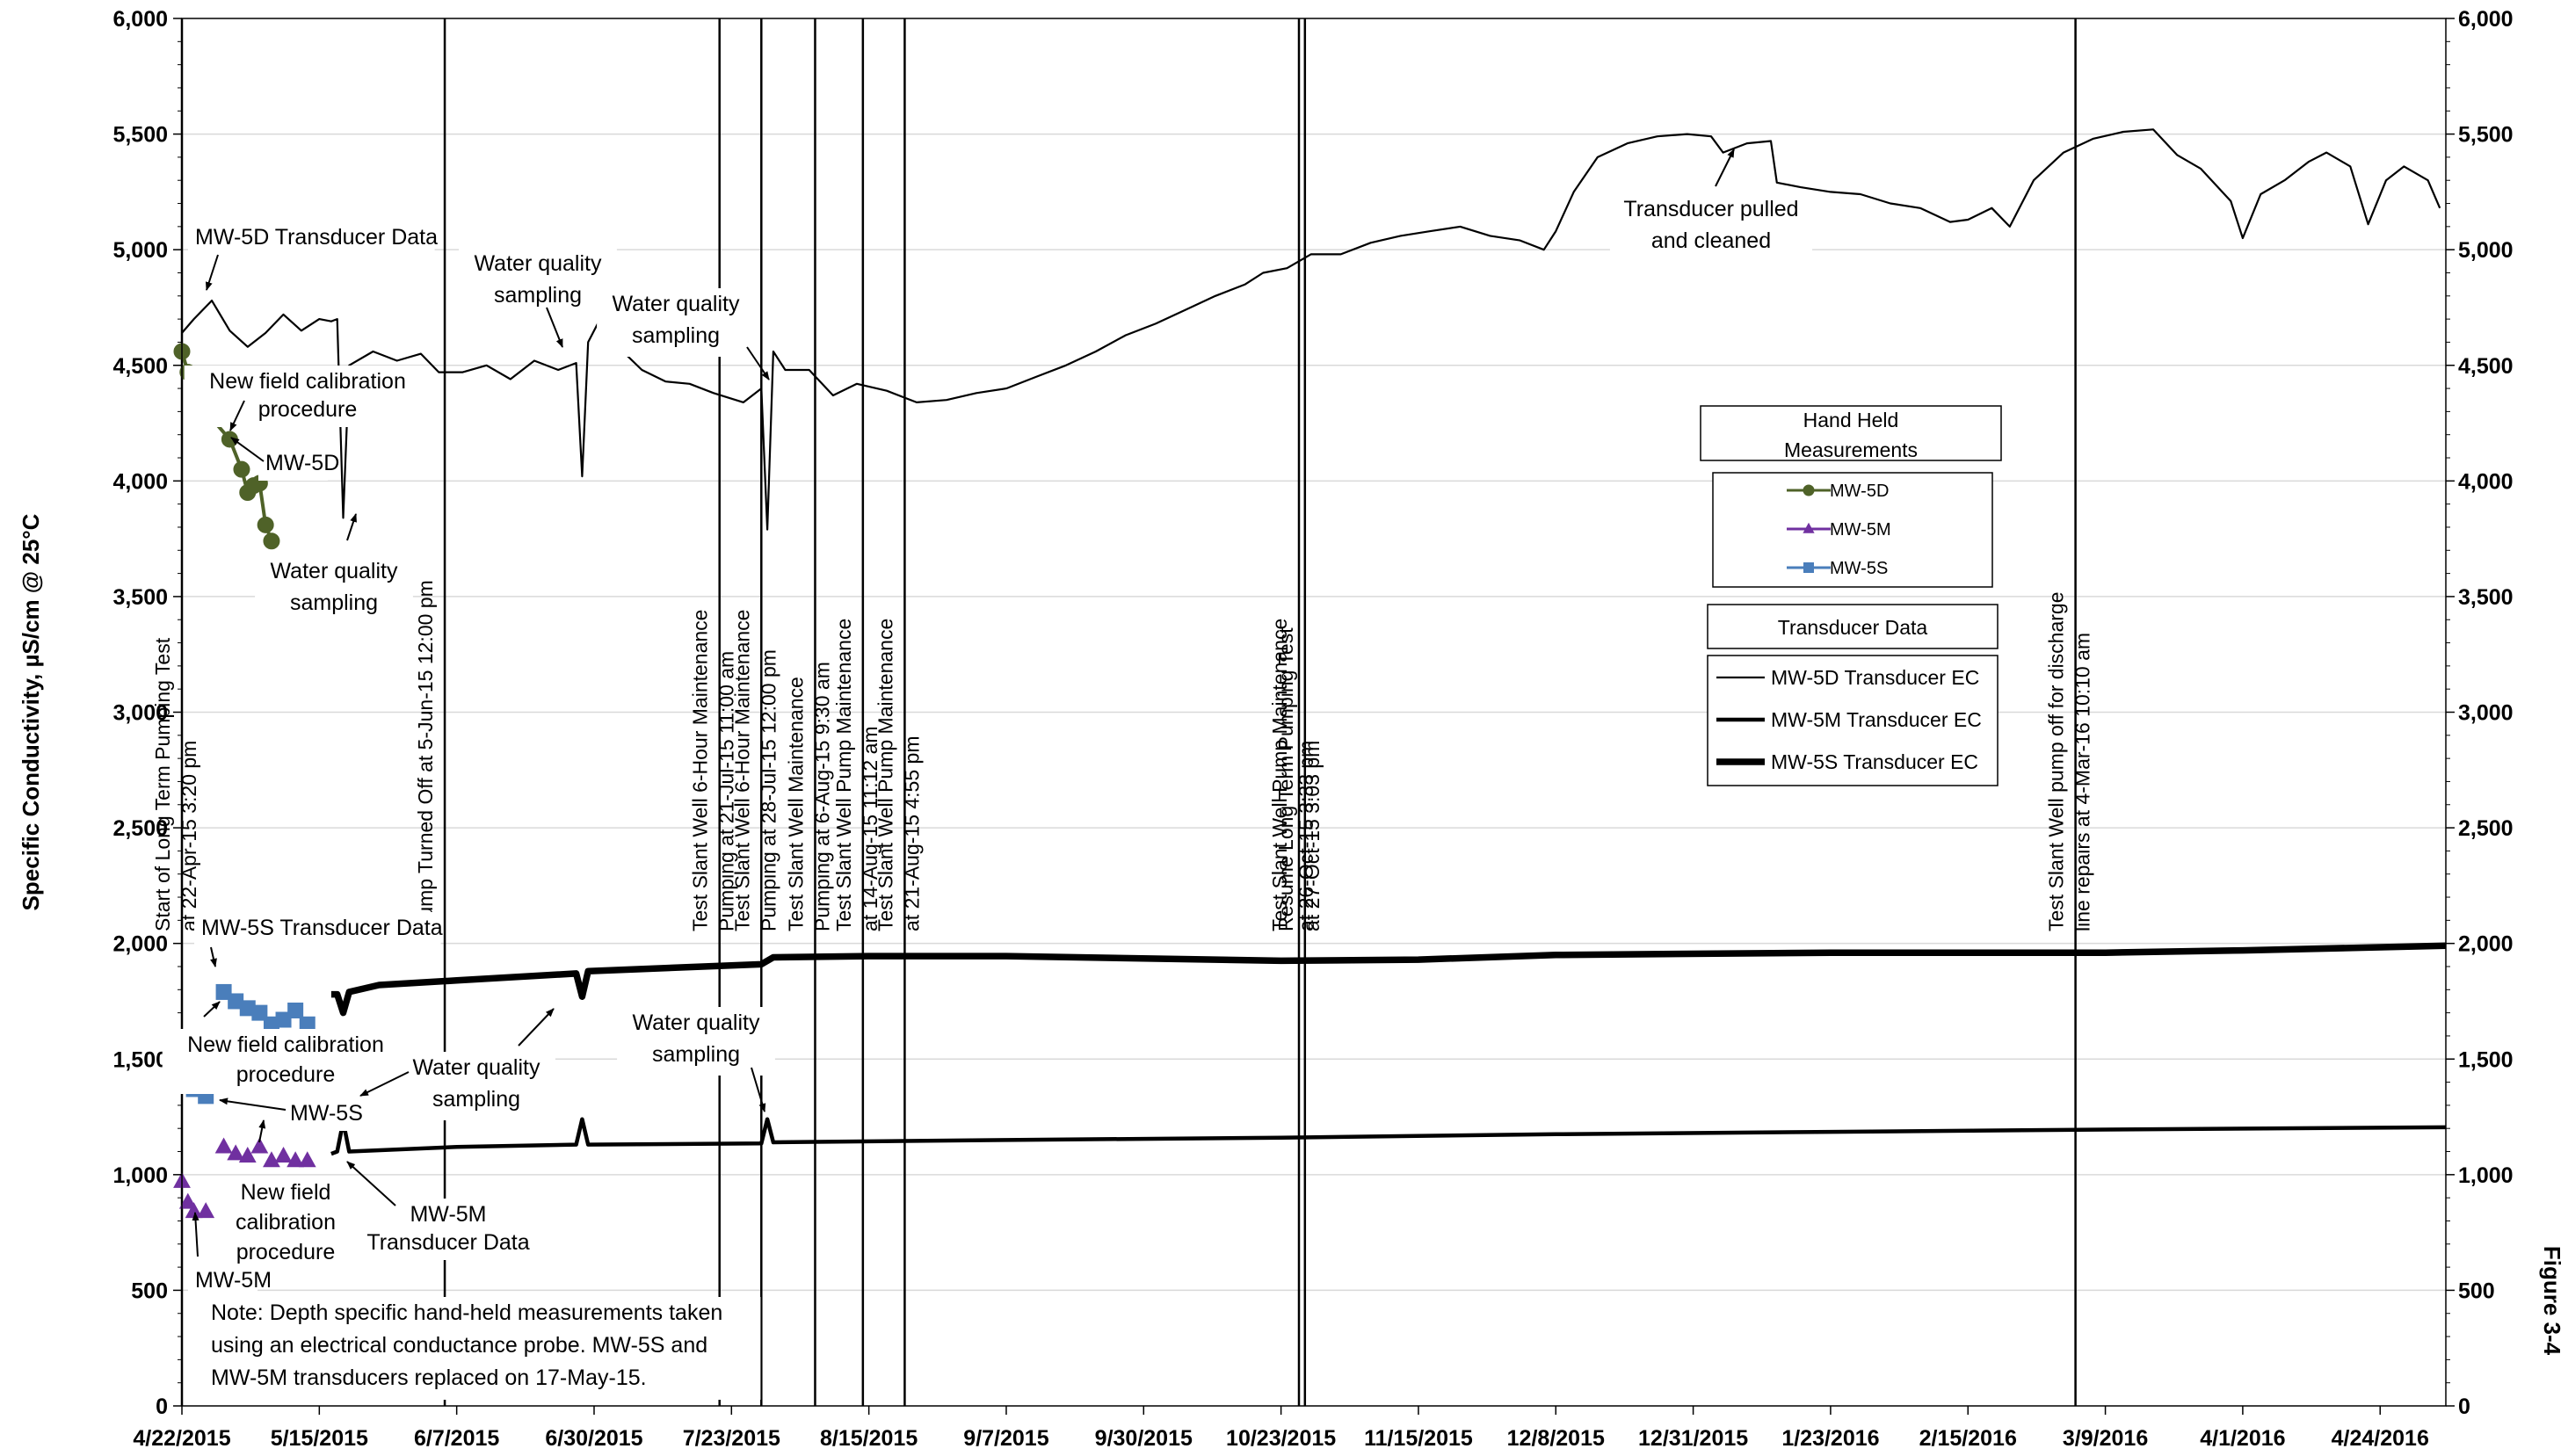  Describe the element at coordinates (316, 237) in the screenshot. I see `annotation-text: MW-5D Transducer Data` at that location.